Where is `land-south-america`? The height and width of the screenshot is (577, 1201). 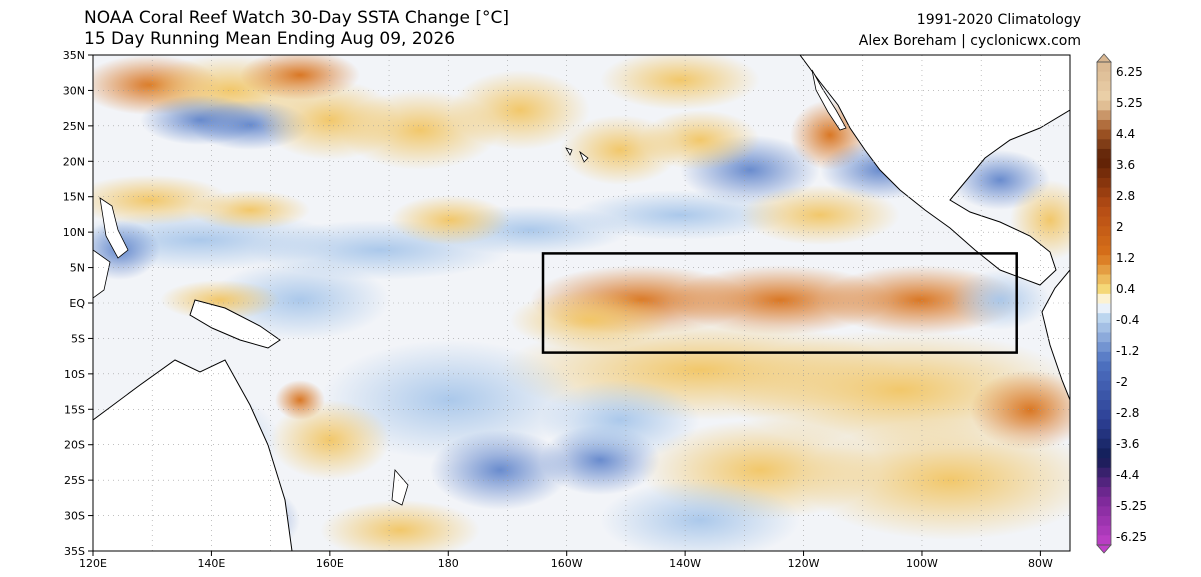
land-south-america is located at coordinates (1055, 335).